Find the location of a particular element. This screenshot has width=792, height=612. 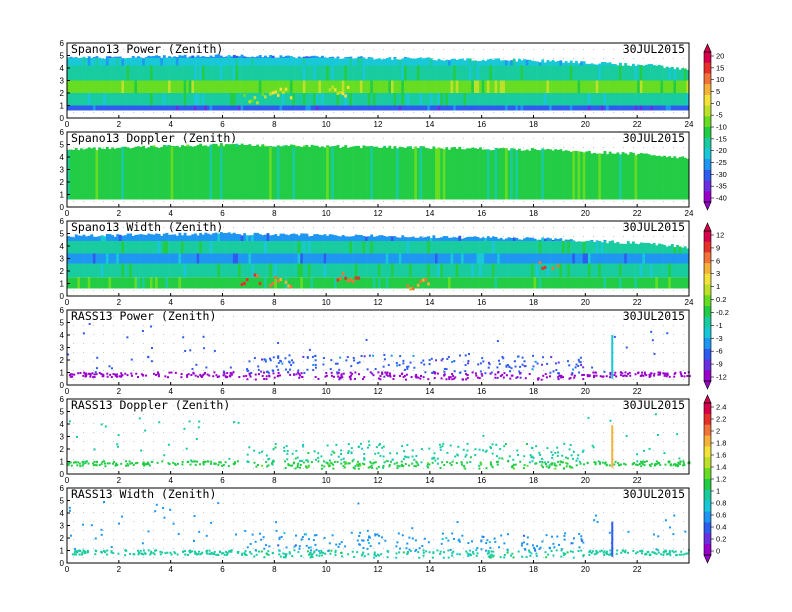

y-tick-label: 4 is located at coordinates (62, 157).